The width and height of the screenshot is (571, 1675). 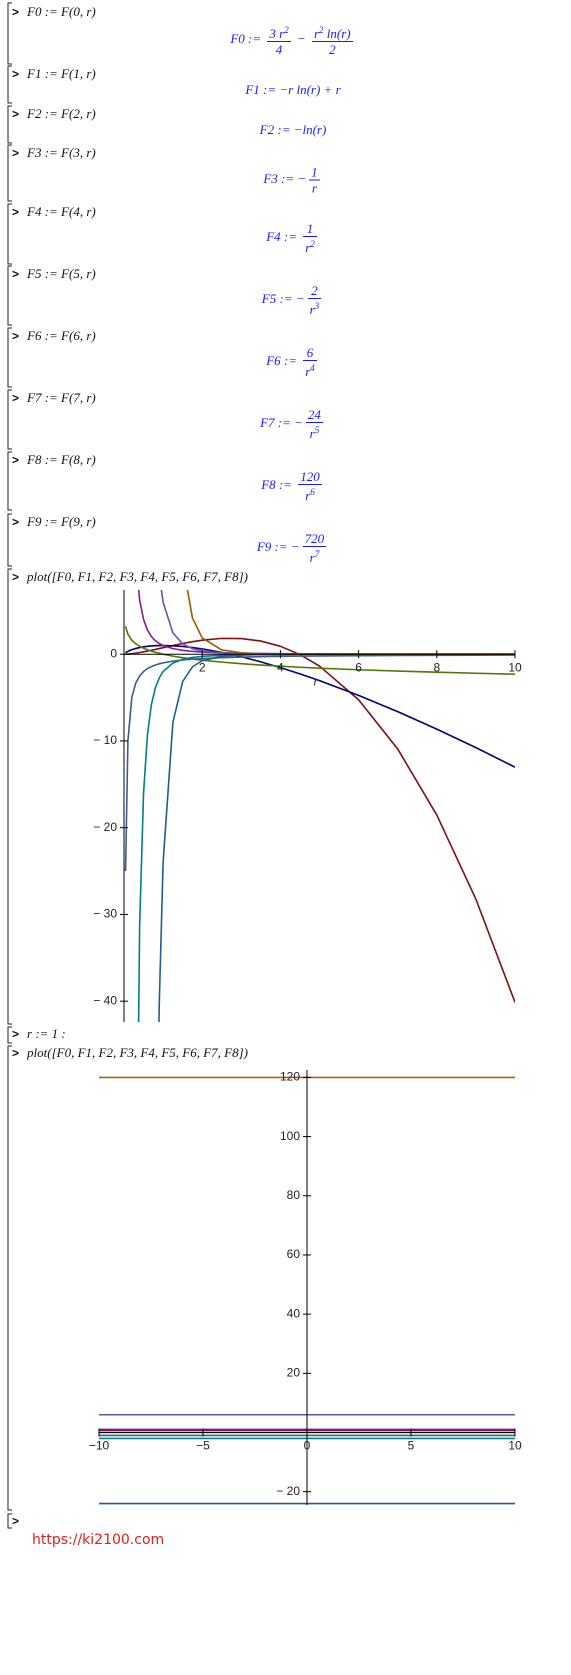 What do you see at coordinates (203, 1446) in the screenshot?
I see `x-tick-label: −5` at bounding box center [203, 1446].